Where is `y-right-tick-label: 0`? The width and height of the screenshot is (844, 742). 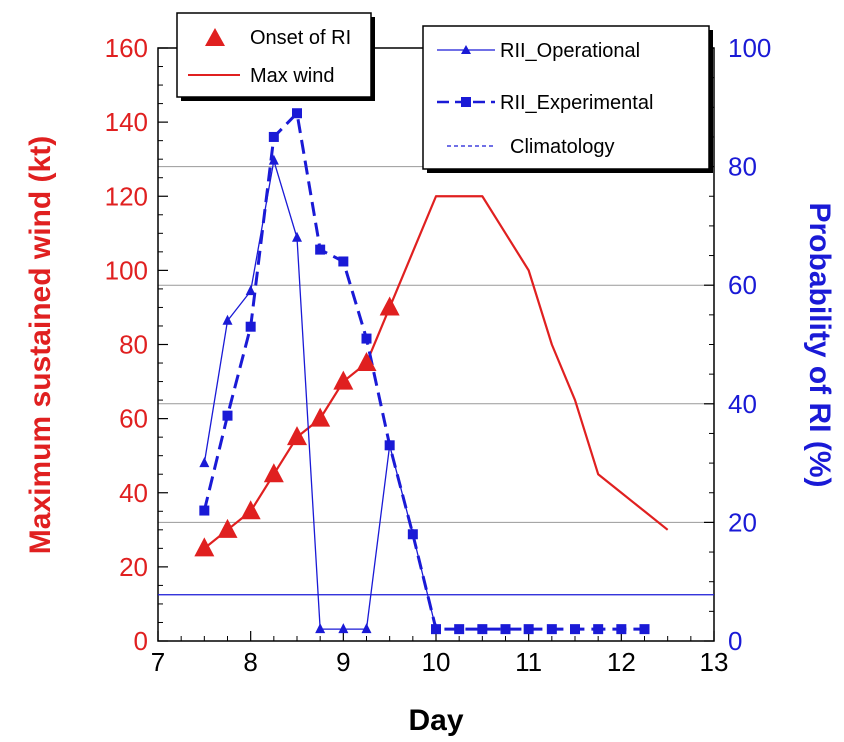
y-right-tick-label: 0 is located at coordinates (735, 641).